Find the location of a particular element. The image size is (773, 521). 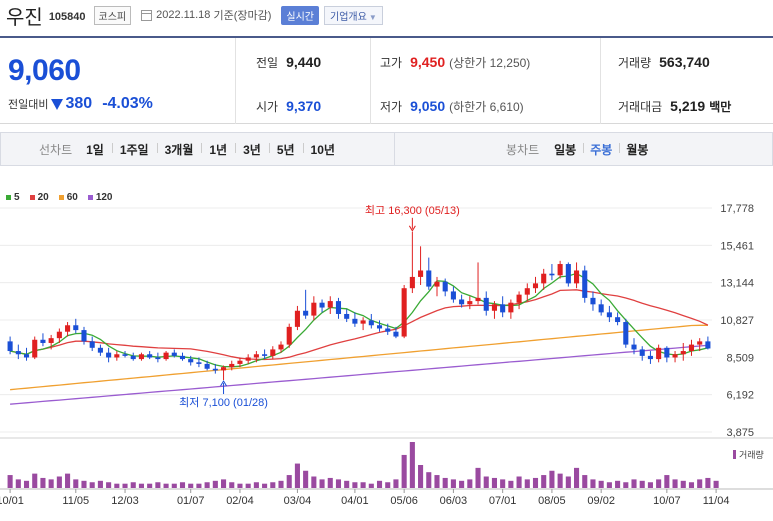

period-3m: 3개월 is located at coordinates (179, 149).